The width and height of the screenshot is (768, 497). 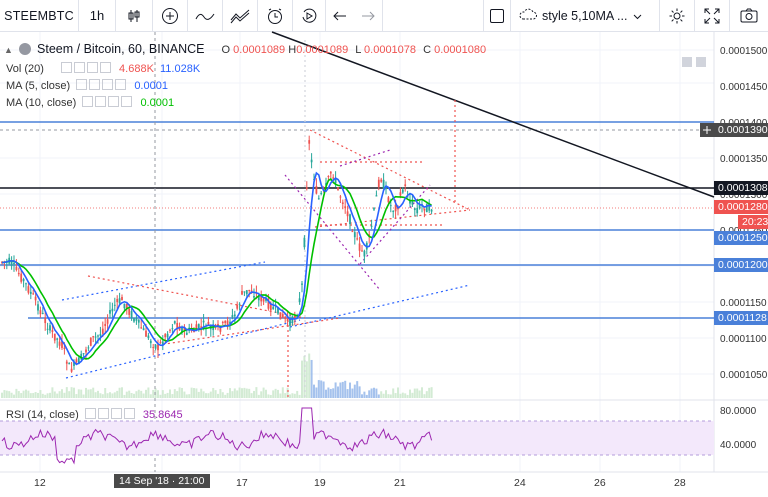 I want to click on line-icon, so click(x=205, y=15).